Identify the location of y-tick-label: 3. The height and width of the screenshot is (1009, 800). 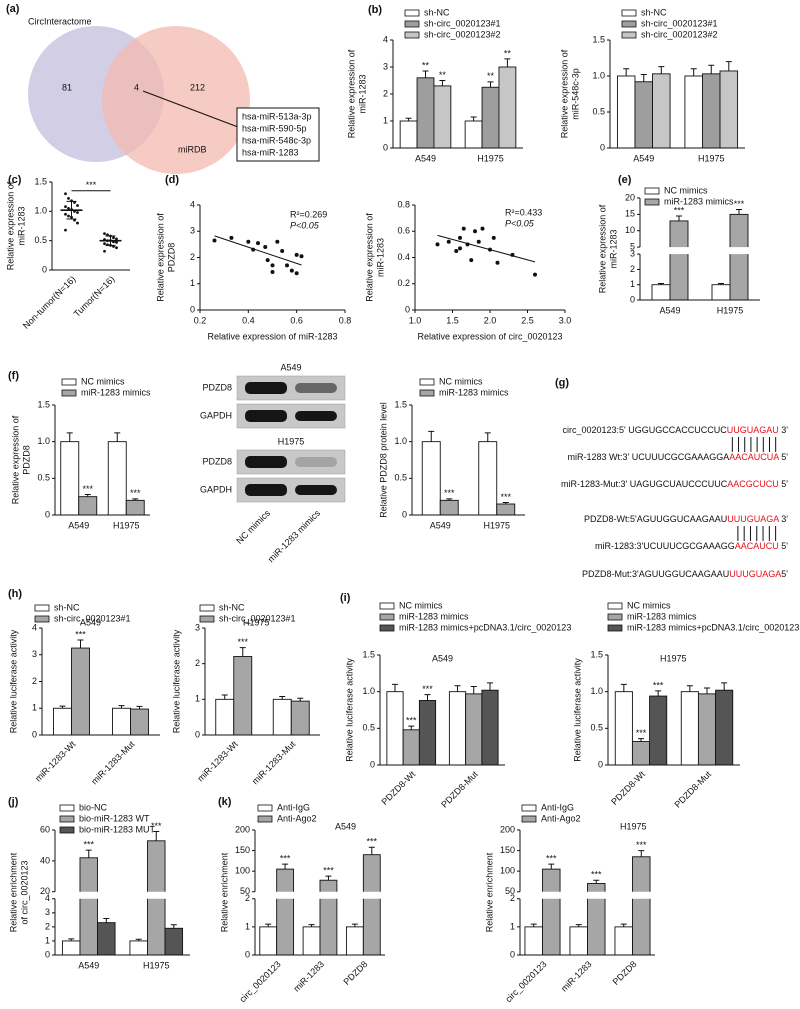
(47, 912).